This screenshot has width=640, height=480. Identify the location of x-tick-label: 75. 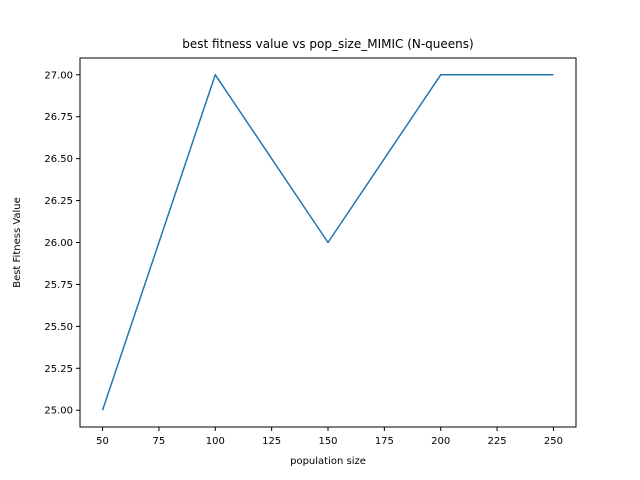
(159, 441).